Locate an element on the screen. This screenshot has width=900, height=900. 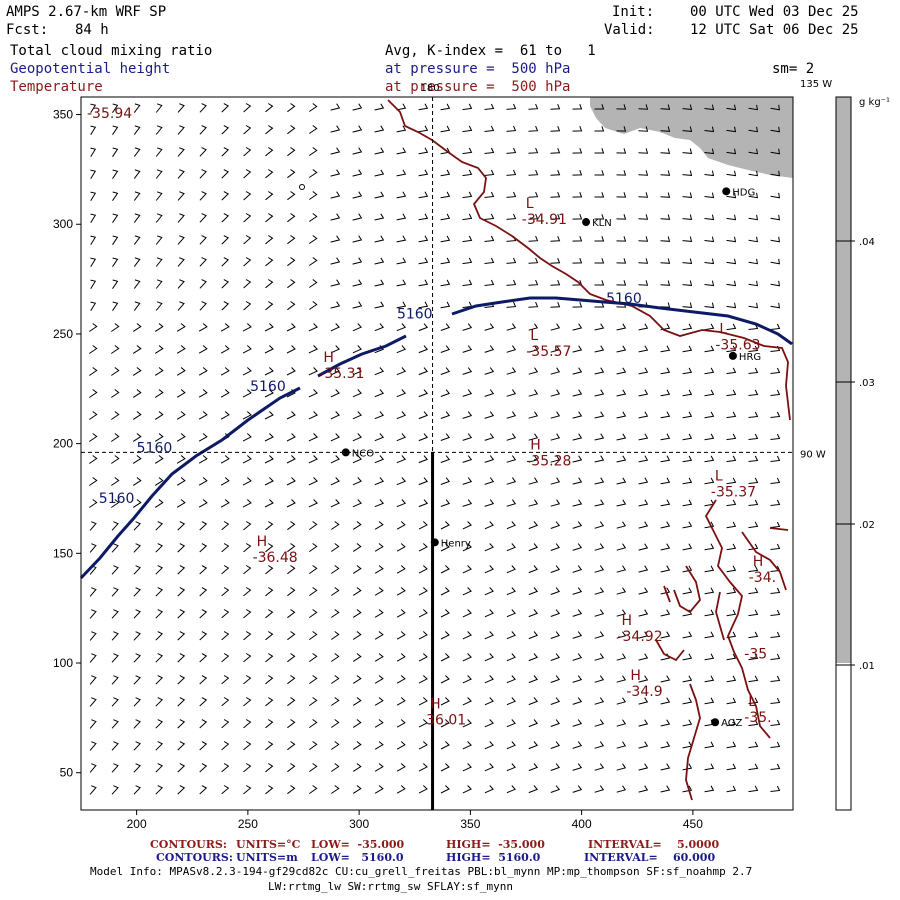
pressure-temperature: at pressure = 500 hPa is located at coordinates (478, 87).